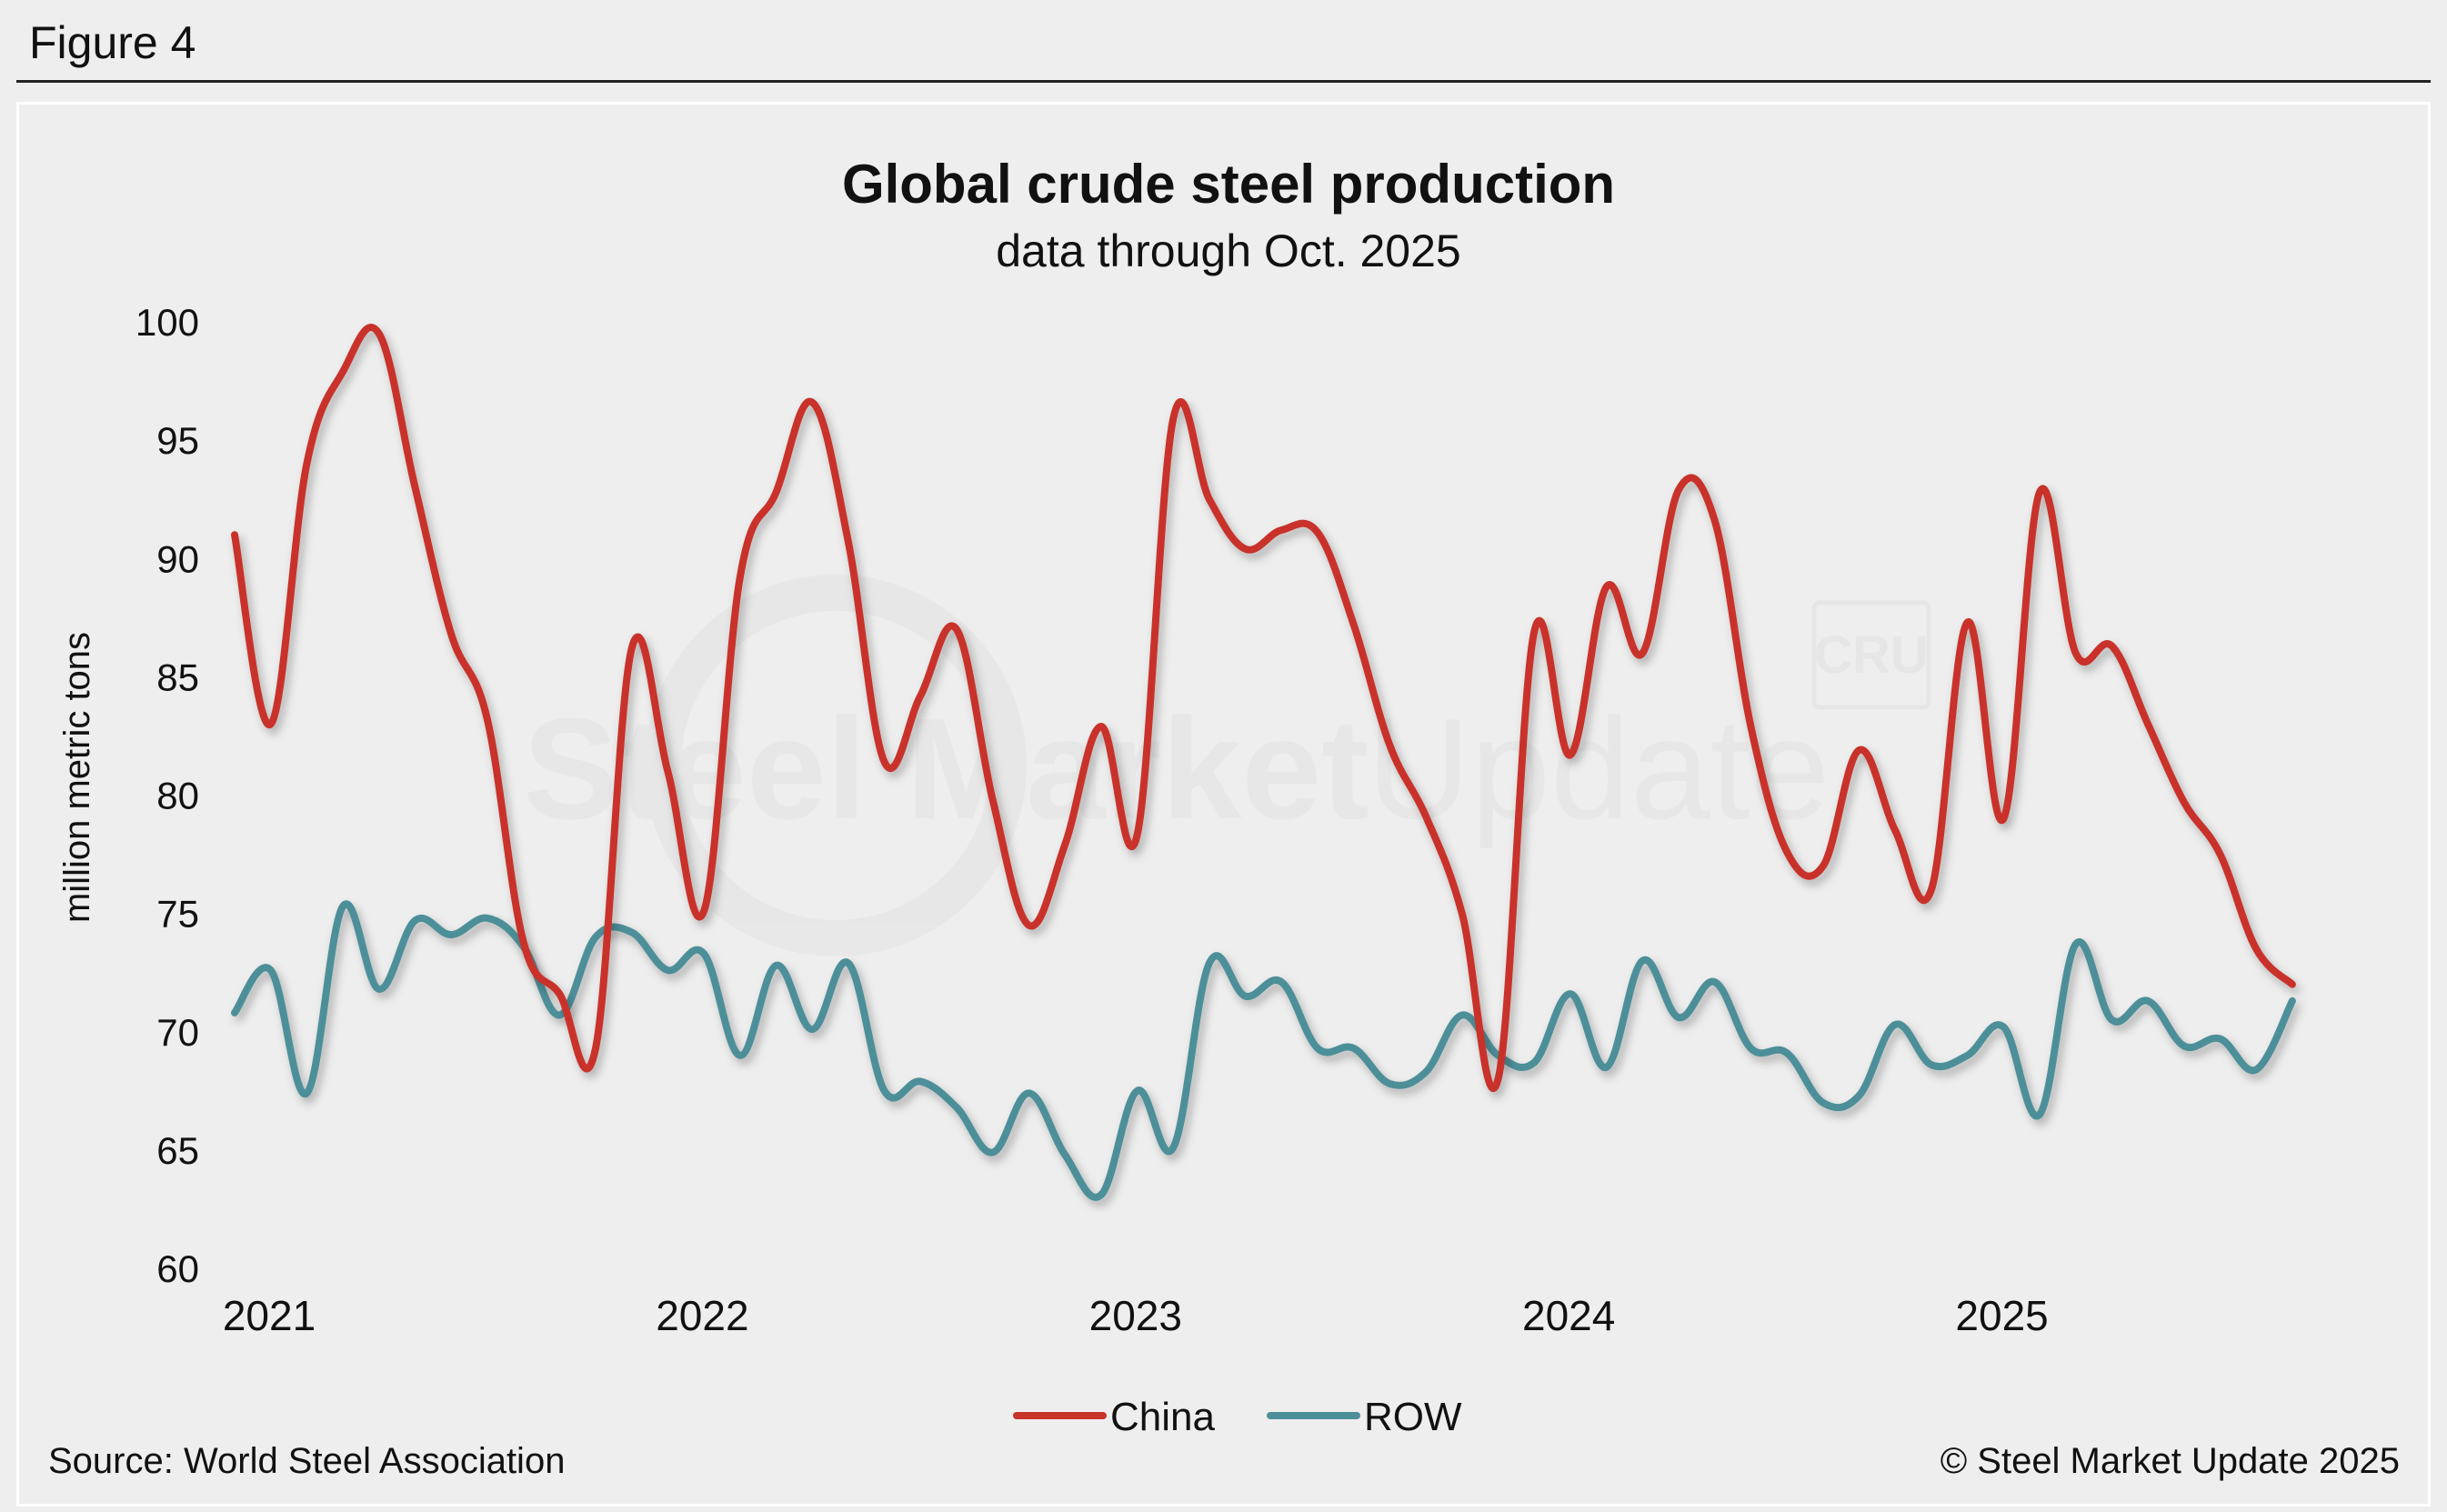 This screenshot has width=2447, height=1512. What do you see at coordinates (946, 769) in the screenshot?
I see `watermark-text-bold: Steel Market` at bounding box center [946, 769].